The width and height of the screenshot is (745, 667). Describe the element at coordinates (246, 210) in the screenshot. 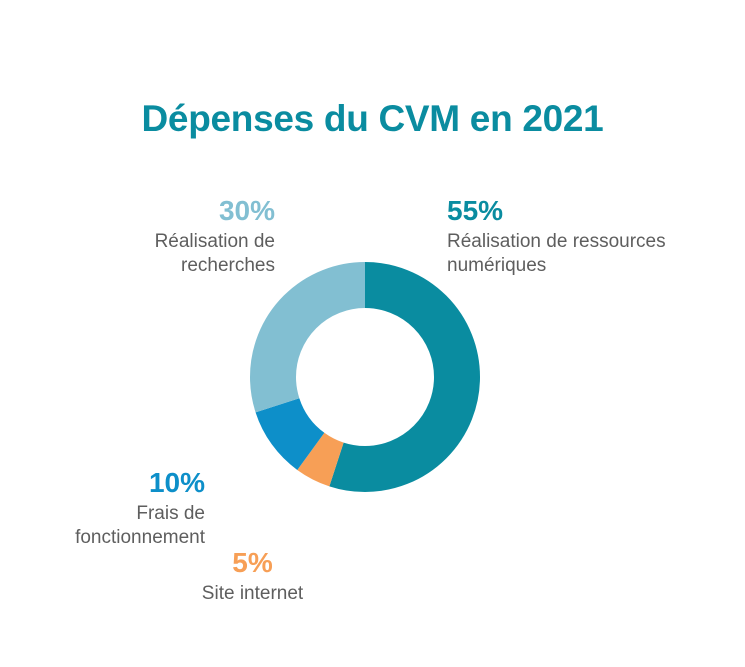

I see `callout-percent-recherches: 30%` at that location.